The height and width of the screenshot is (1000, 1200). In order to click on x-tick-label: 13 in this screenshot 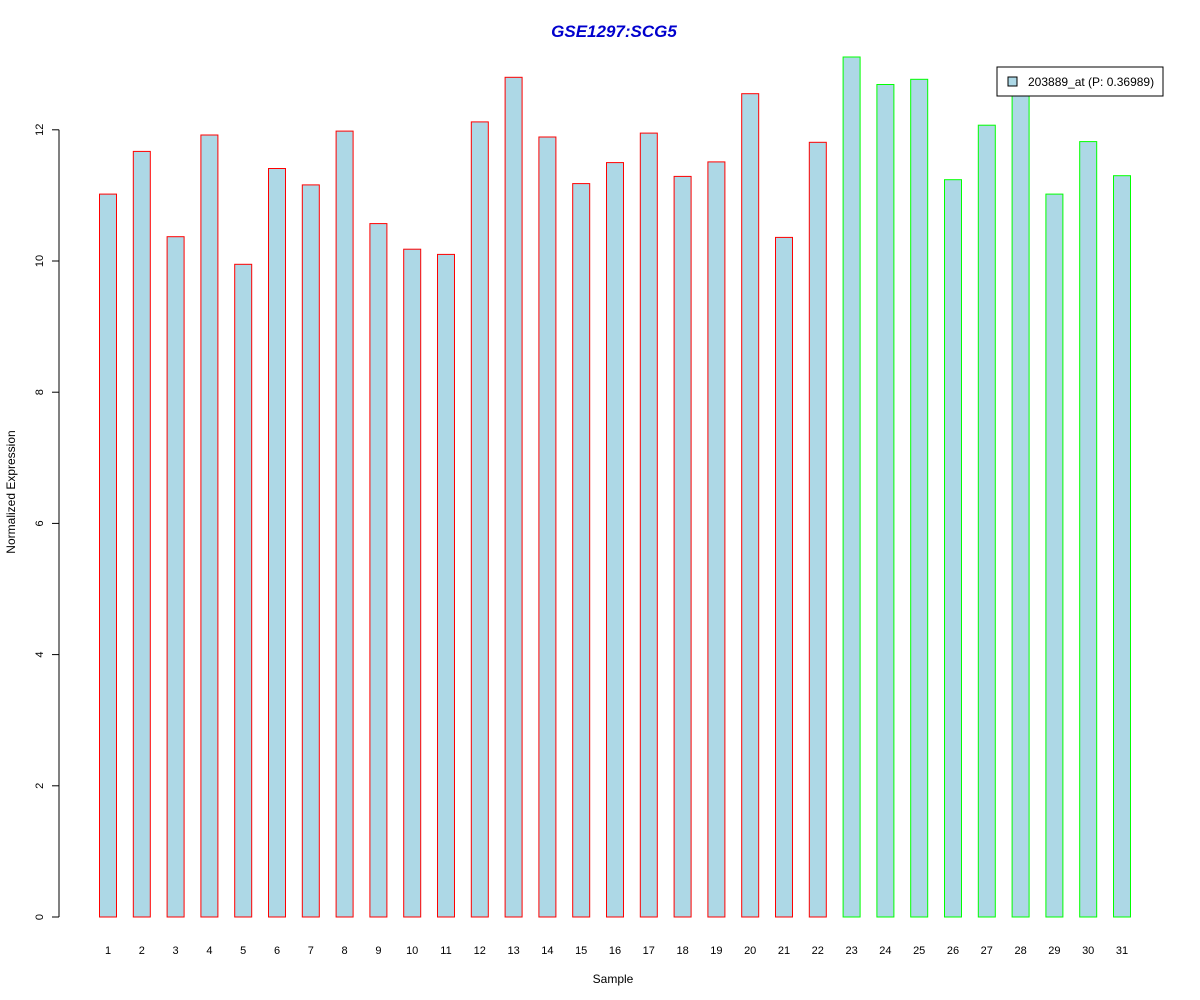, I will do `click(513, 951)`.